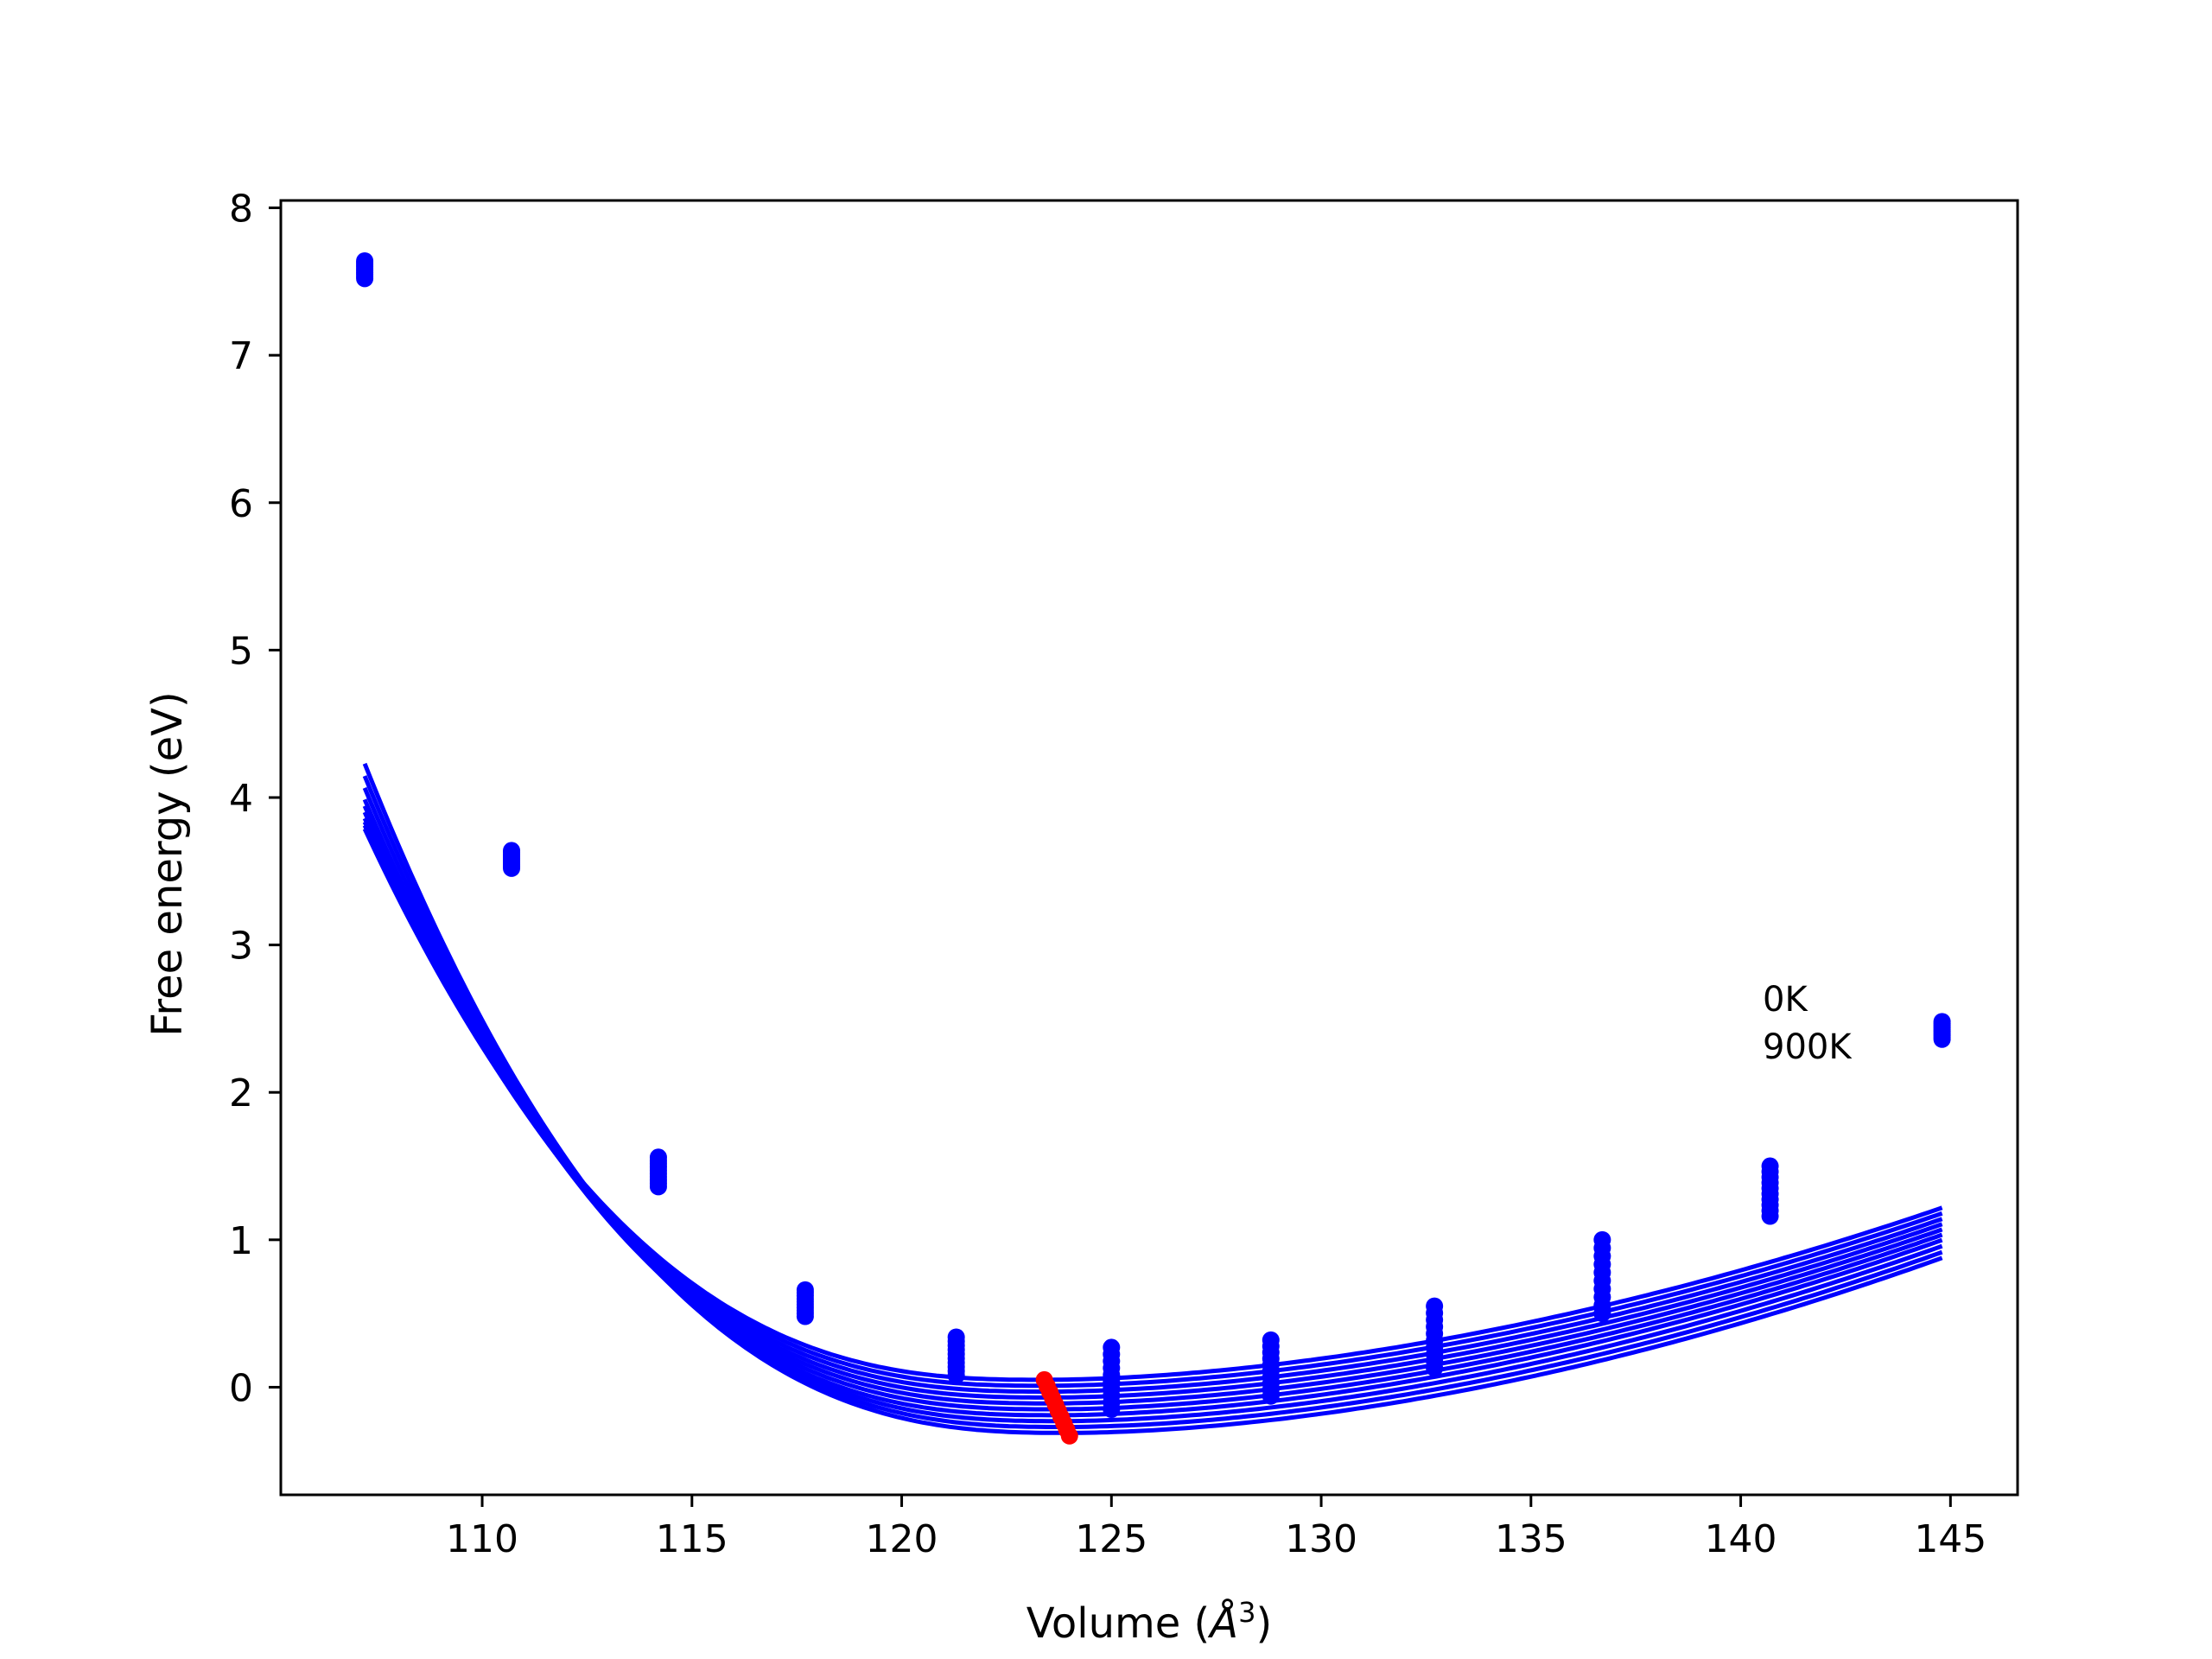 This screenshot has width=2212, height=1659. Describe the element at coordinates (241, 210) in the screenshot. I see `y-tick-label: 8` at that location.